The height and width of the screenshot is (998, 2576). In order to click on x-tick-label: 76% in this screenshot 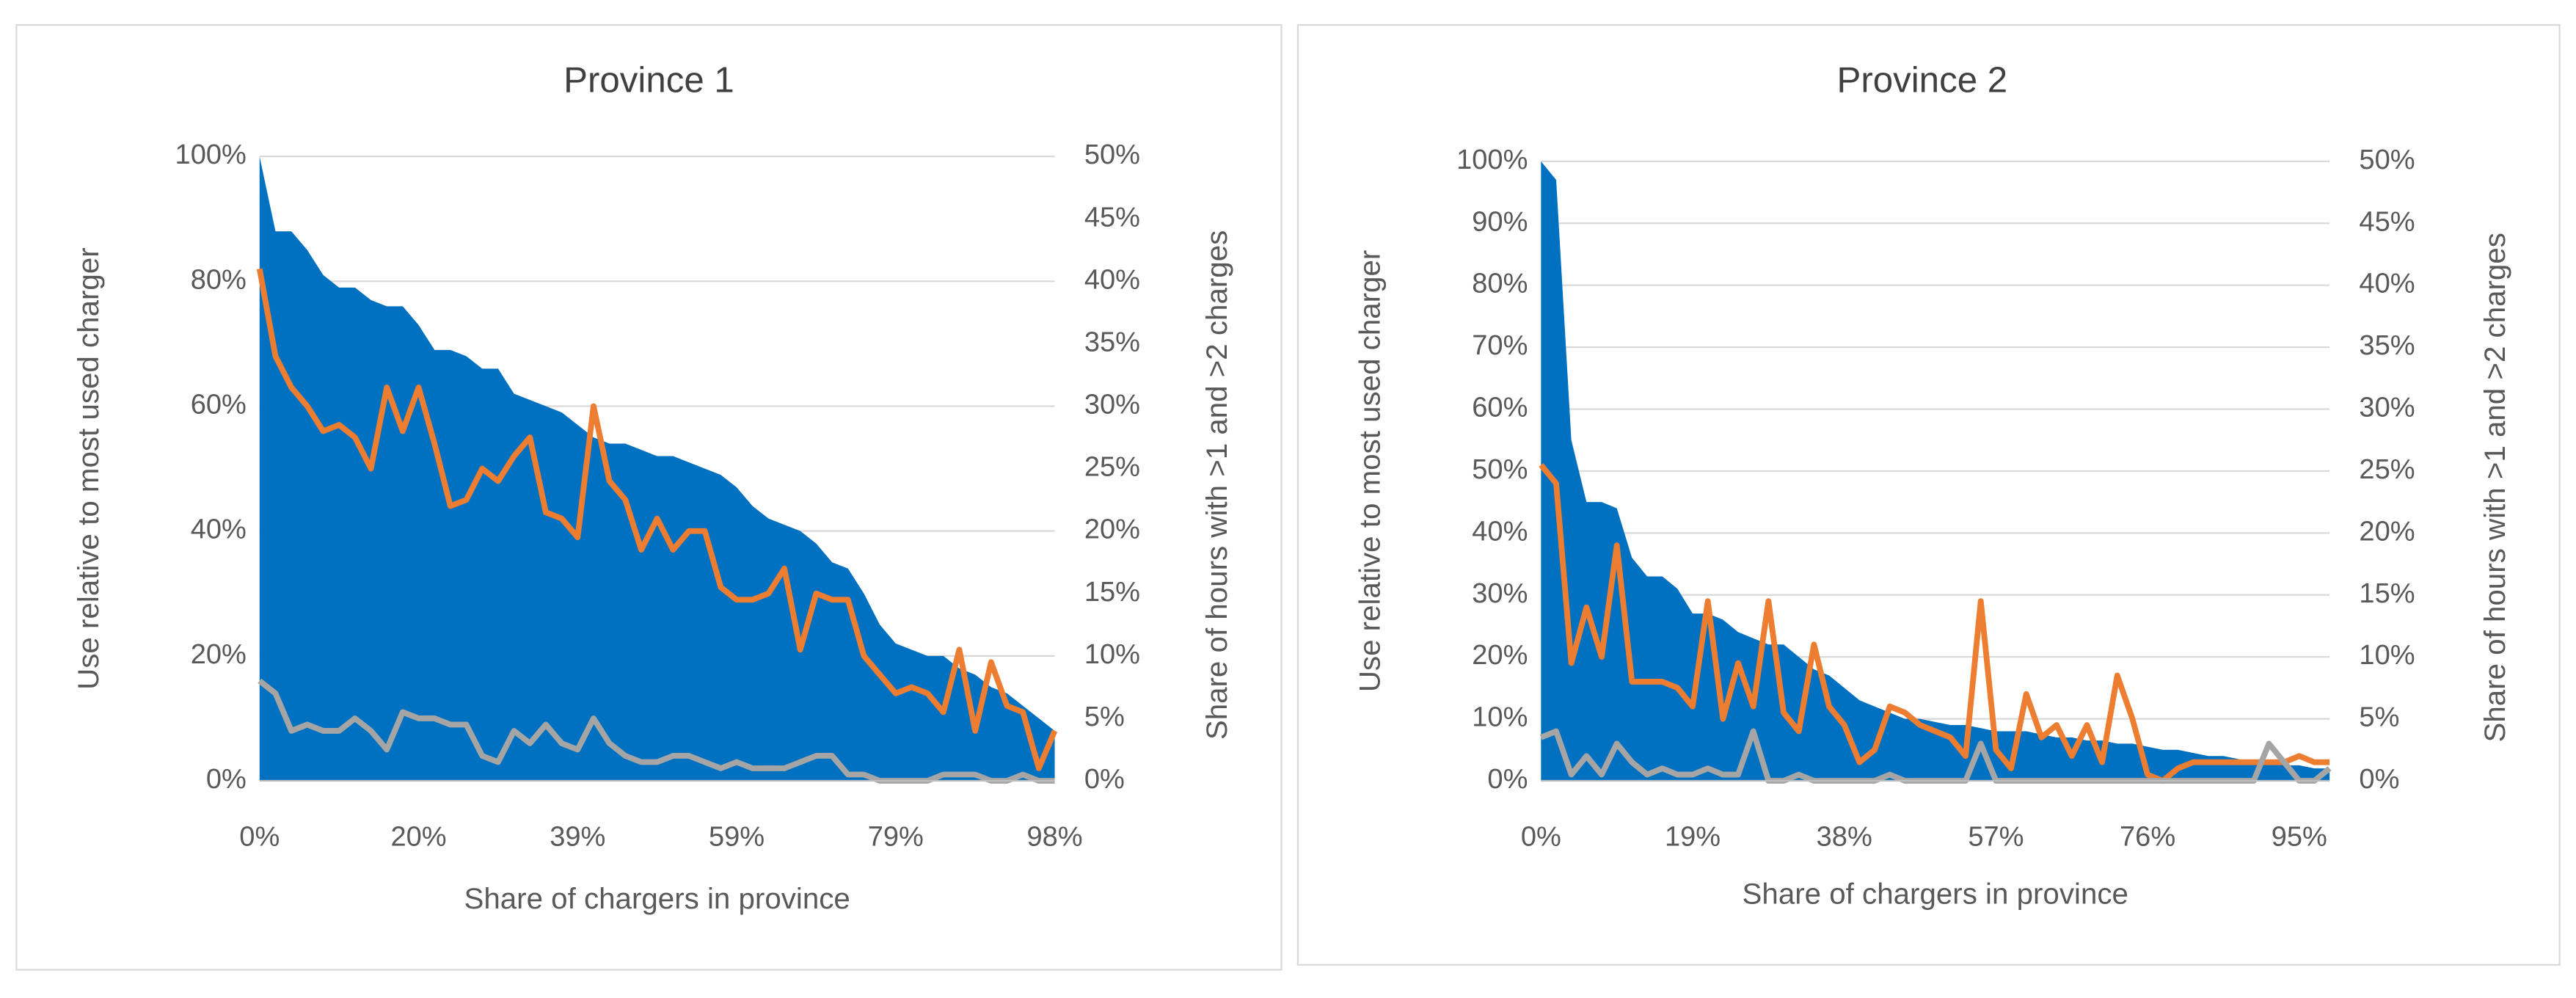, I will do `click(2147, 836)`.